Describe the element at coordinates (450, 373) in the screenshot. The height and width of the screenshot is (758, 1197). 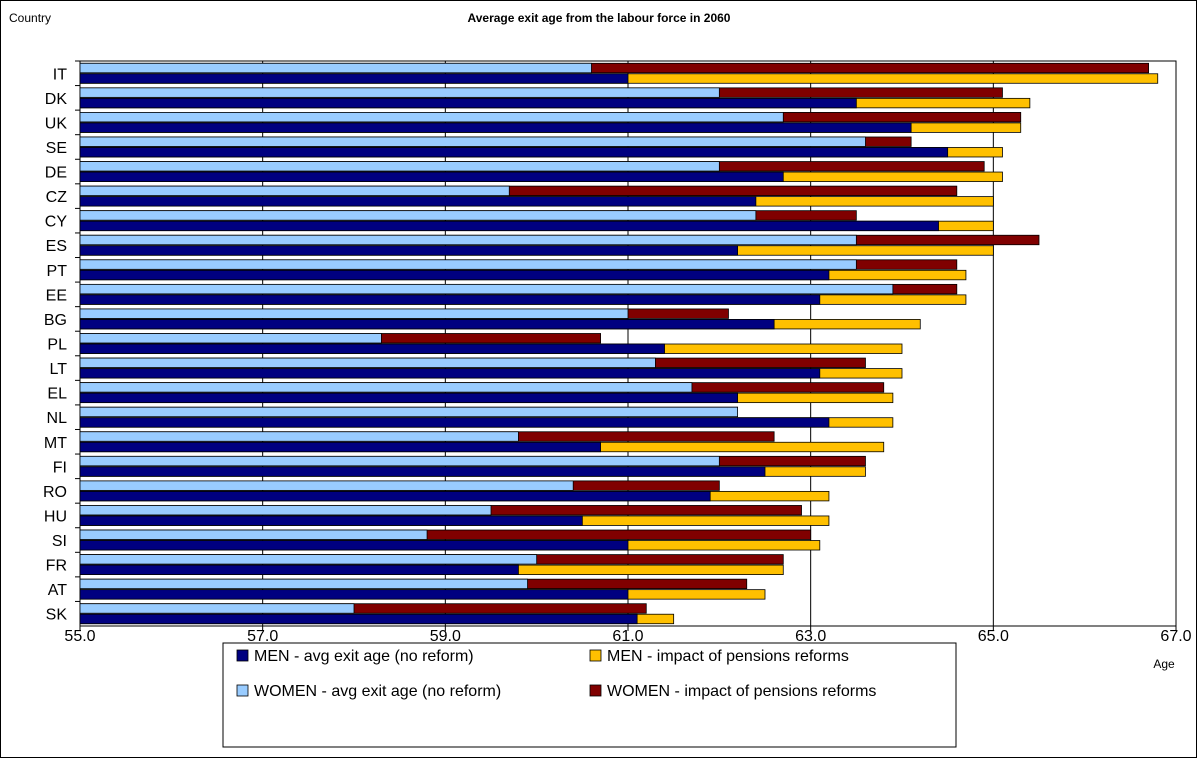
I see `bar-men-base-lt` at that location.